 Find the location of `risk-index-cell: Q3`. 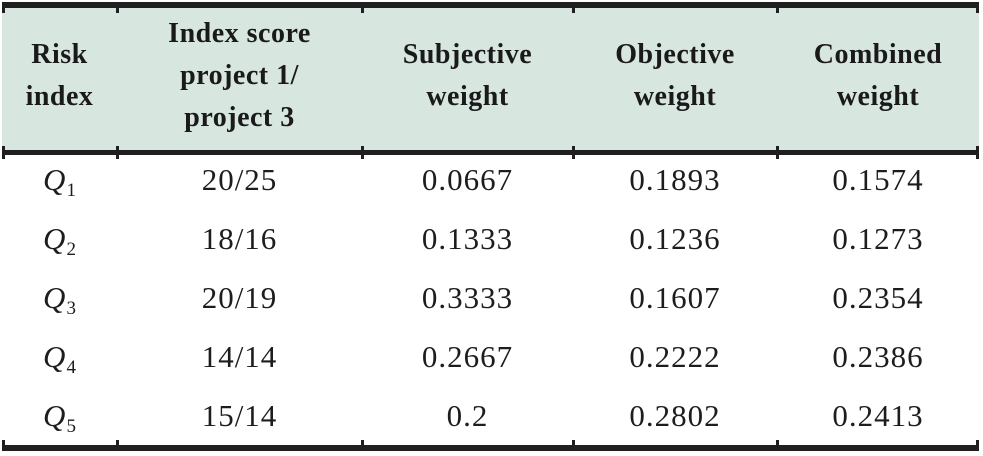

risk-index-cell: Q3 is located at coordinates (59, 297).